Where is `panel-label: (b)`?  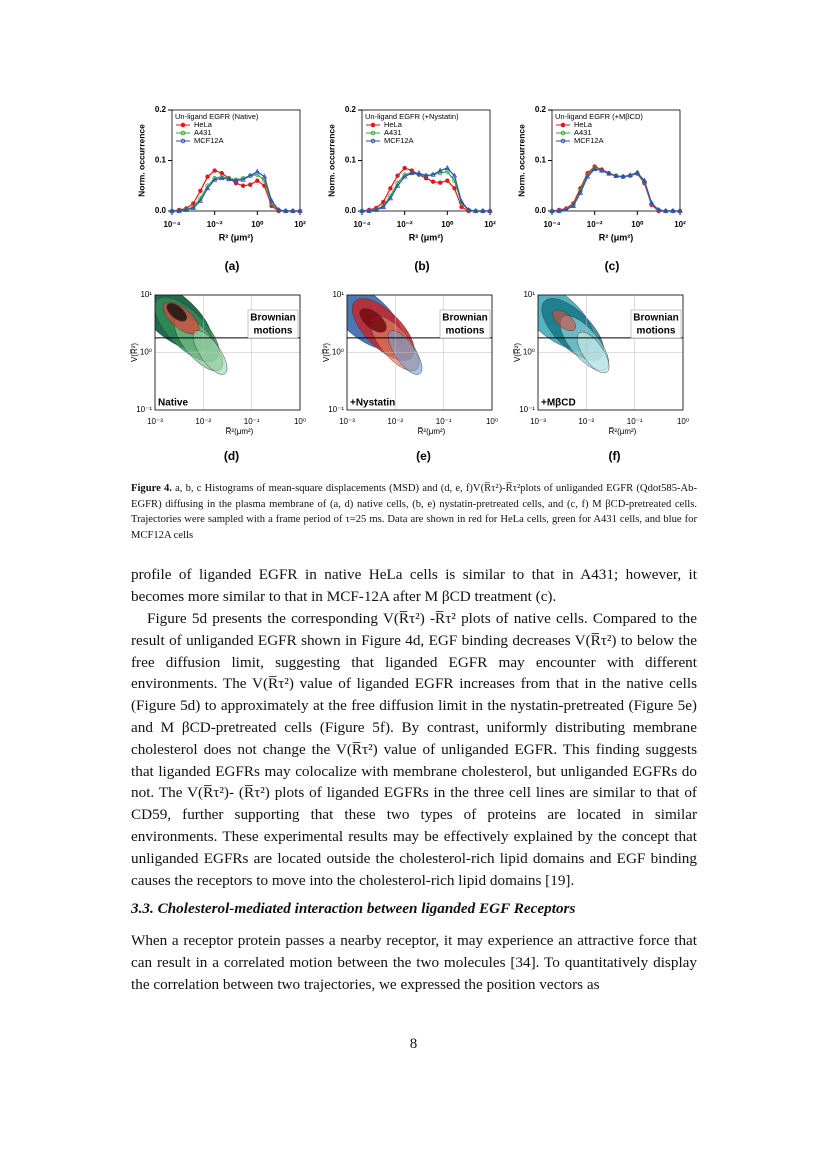
panel-label: (b) is located at coordinates (421, 266).